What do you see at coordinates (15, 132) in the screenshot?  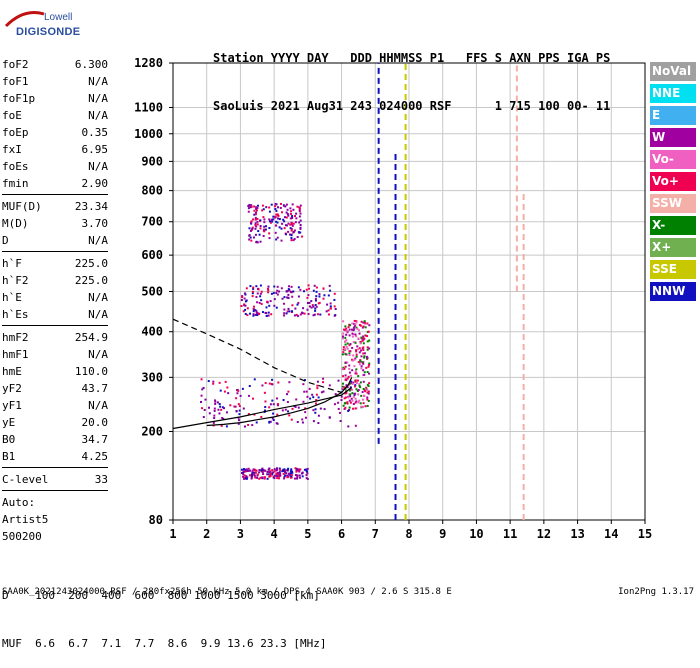 I see `param-label: foEp` at bounding box center [15, 132].